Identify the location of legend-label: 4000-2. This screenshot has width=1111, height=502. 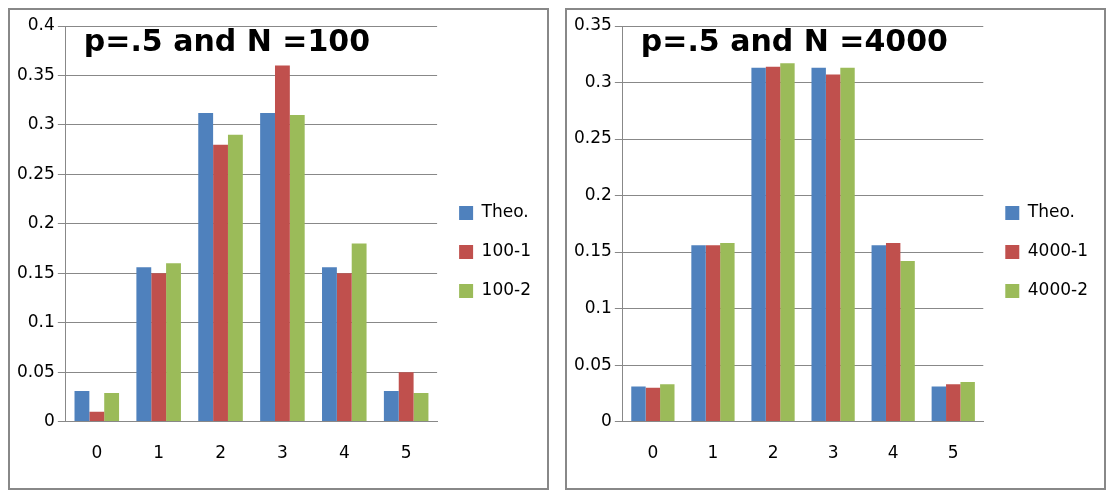
(1057, 289).